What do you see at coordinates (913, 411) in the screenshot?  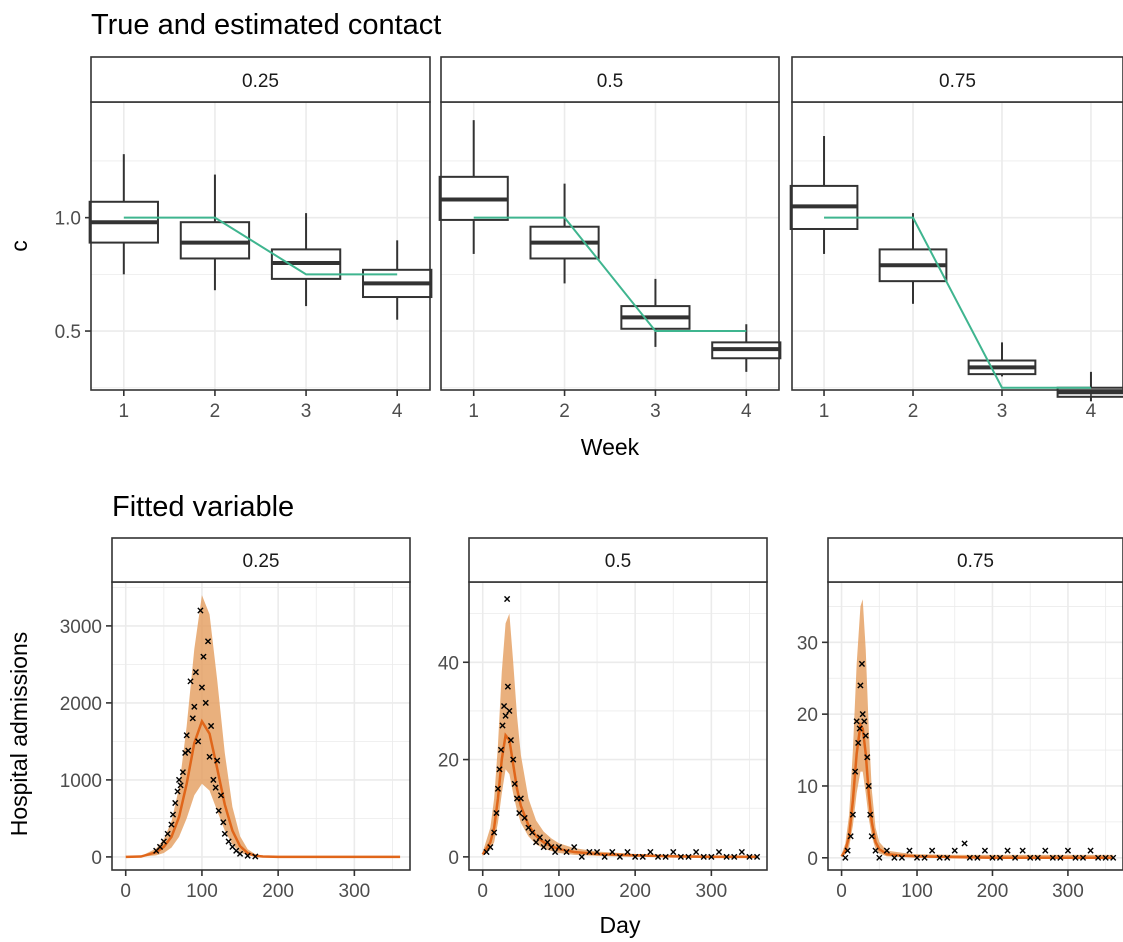 I see `x-tick-label: 2` at bounding box center [913, 411].